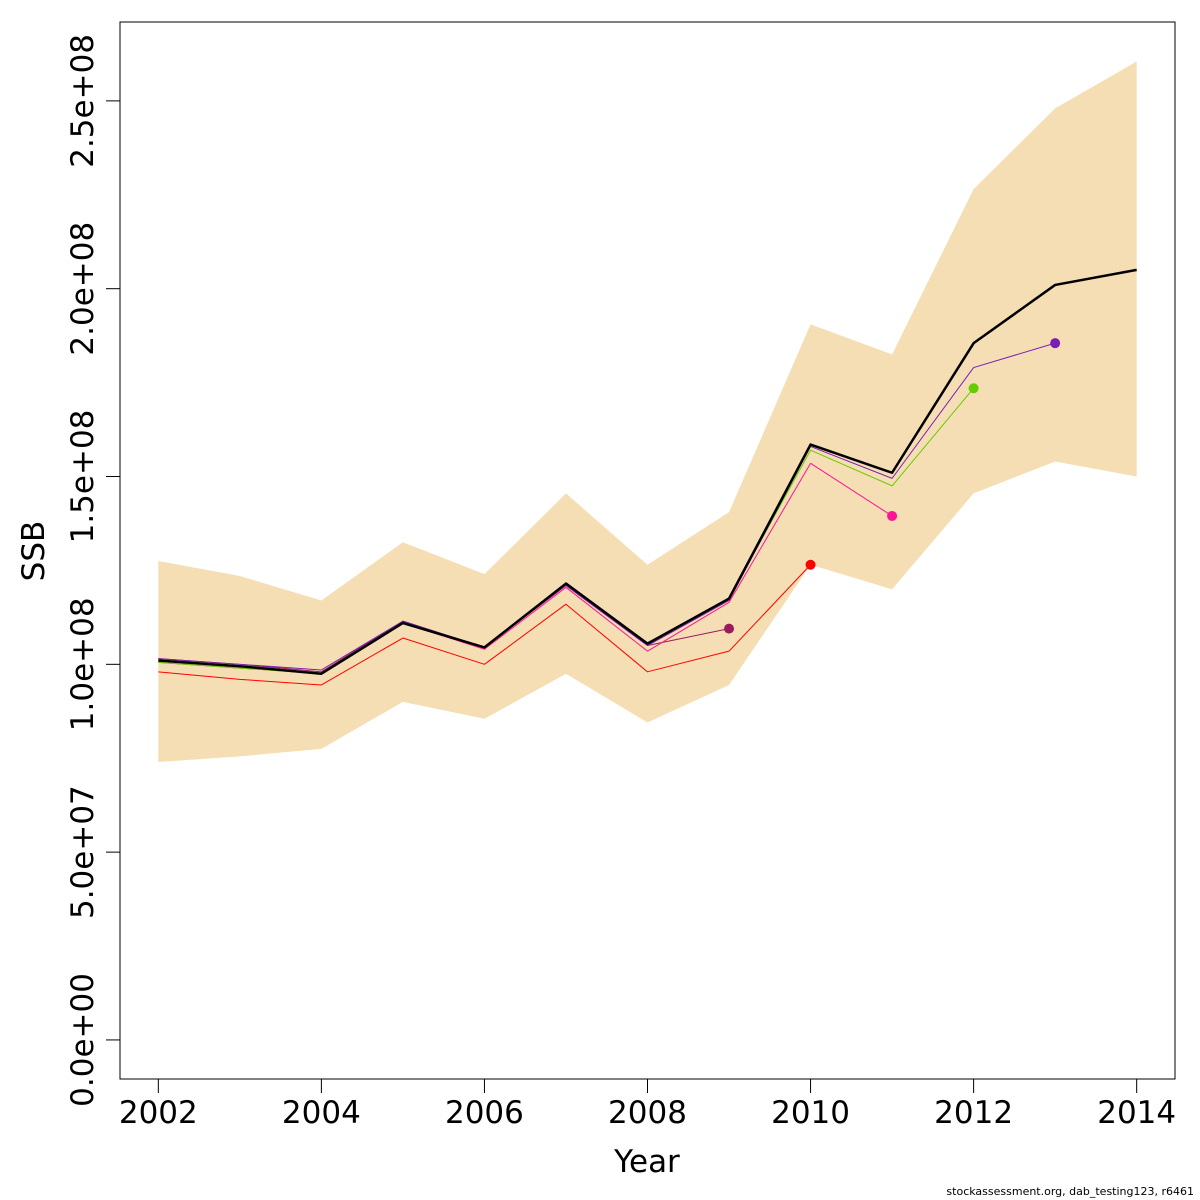 This screenshot has width=1200, height=1200. I want to click on y-tick-label: 5.0e+07, so click(83, 852).